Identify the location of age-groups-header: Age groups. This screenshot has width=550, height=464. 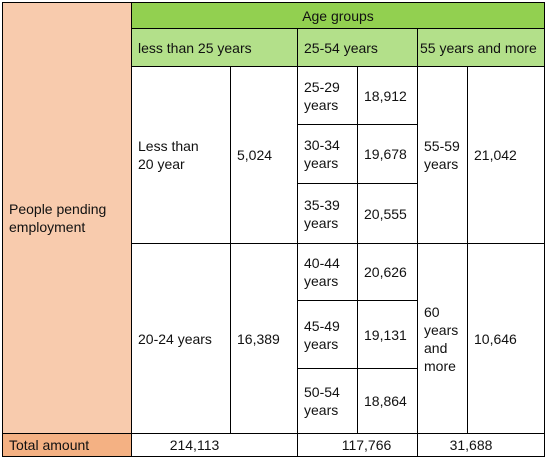
(338, 15).